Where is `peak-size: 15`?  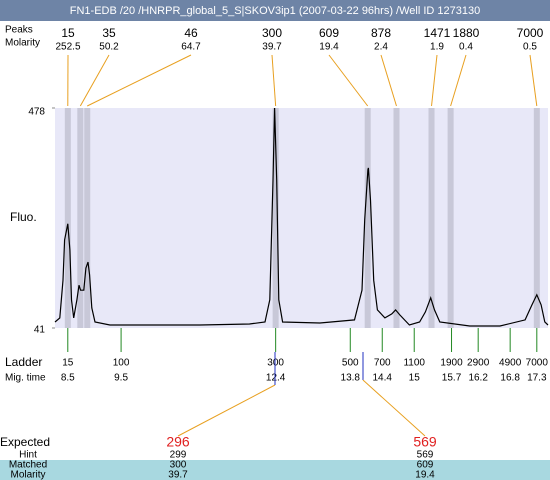 peak-size: 15 is located at coordinates (68, 33).